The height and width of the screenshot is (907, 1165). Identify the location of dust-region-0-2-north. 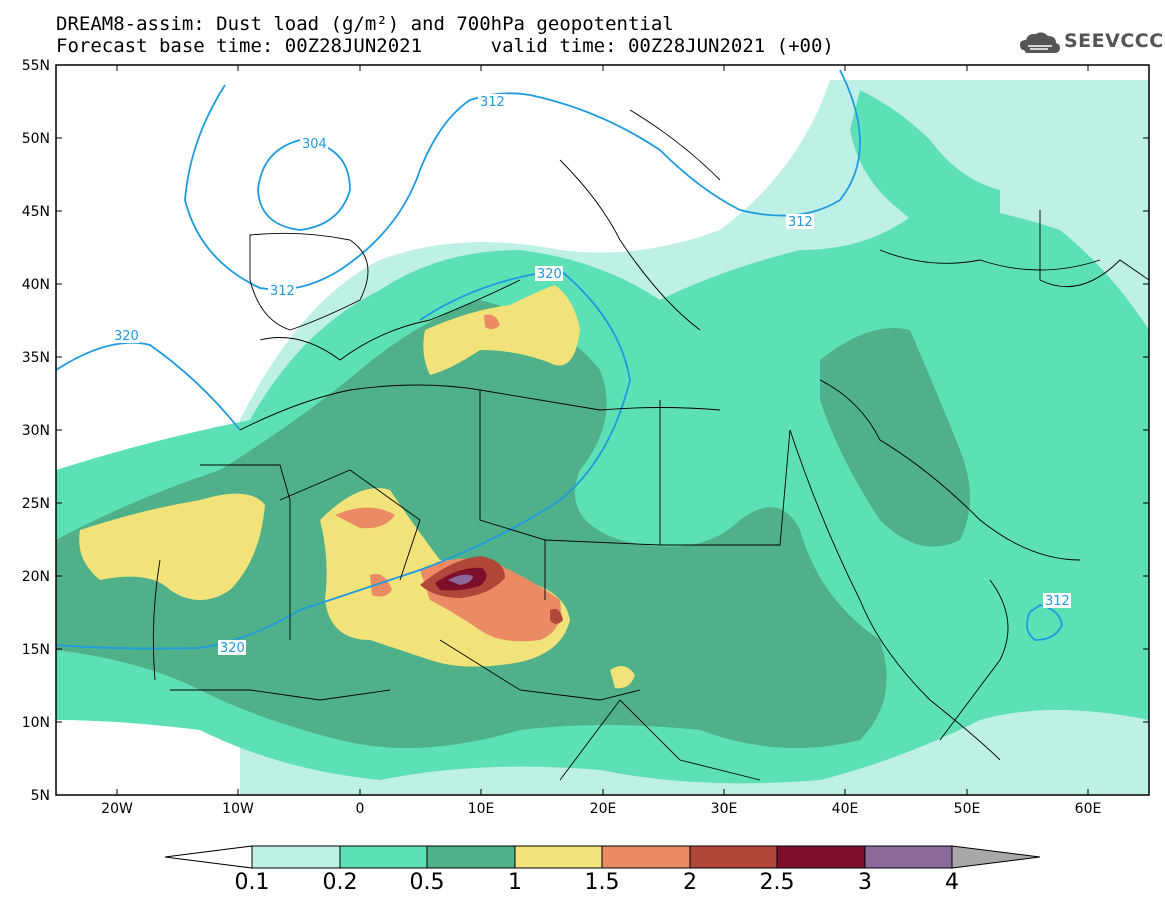
(925, 166).